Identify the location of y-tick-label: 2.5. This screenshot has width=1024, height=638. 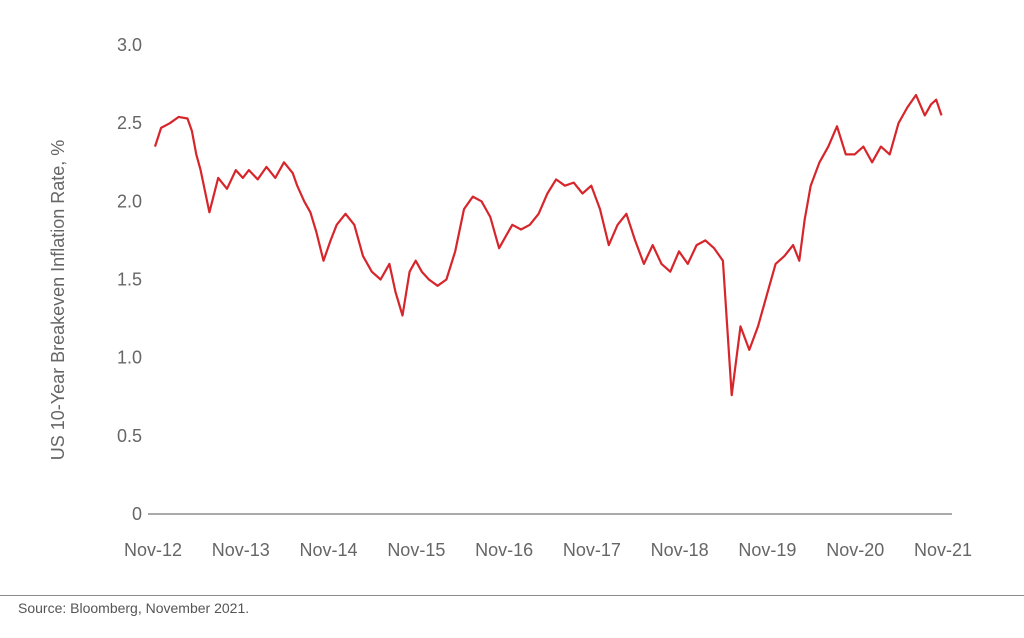
(129, 123).